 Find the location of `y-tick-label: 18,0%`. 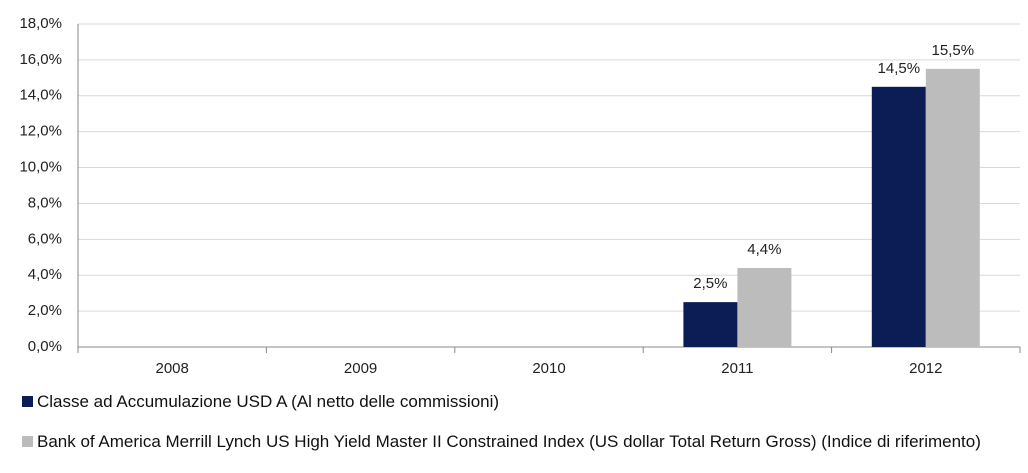

y-tick-label: 18,0% is located at coordinates (40, 23).